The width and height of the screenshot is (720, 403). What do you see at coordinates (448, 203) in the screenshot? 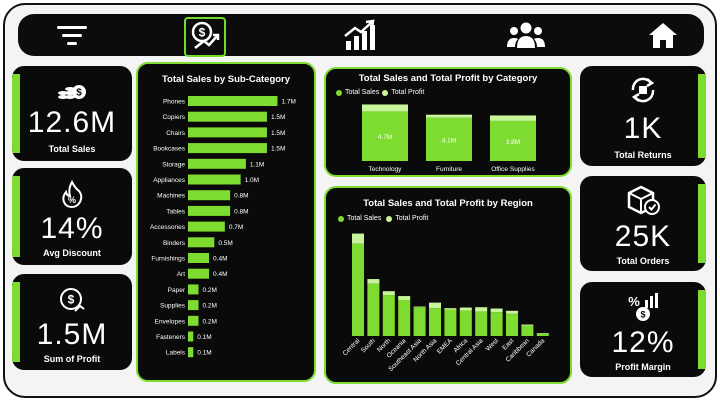
I see `chart-title: Total Sales and Total Profit by Region` at bounding box center [448, 203].